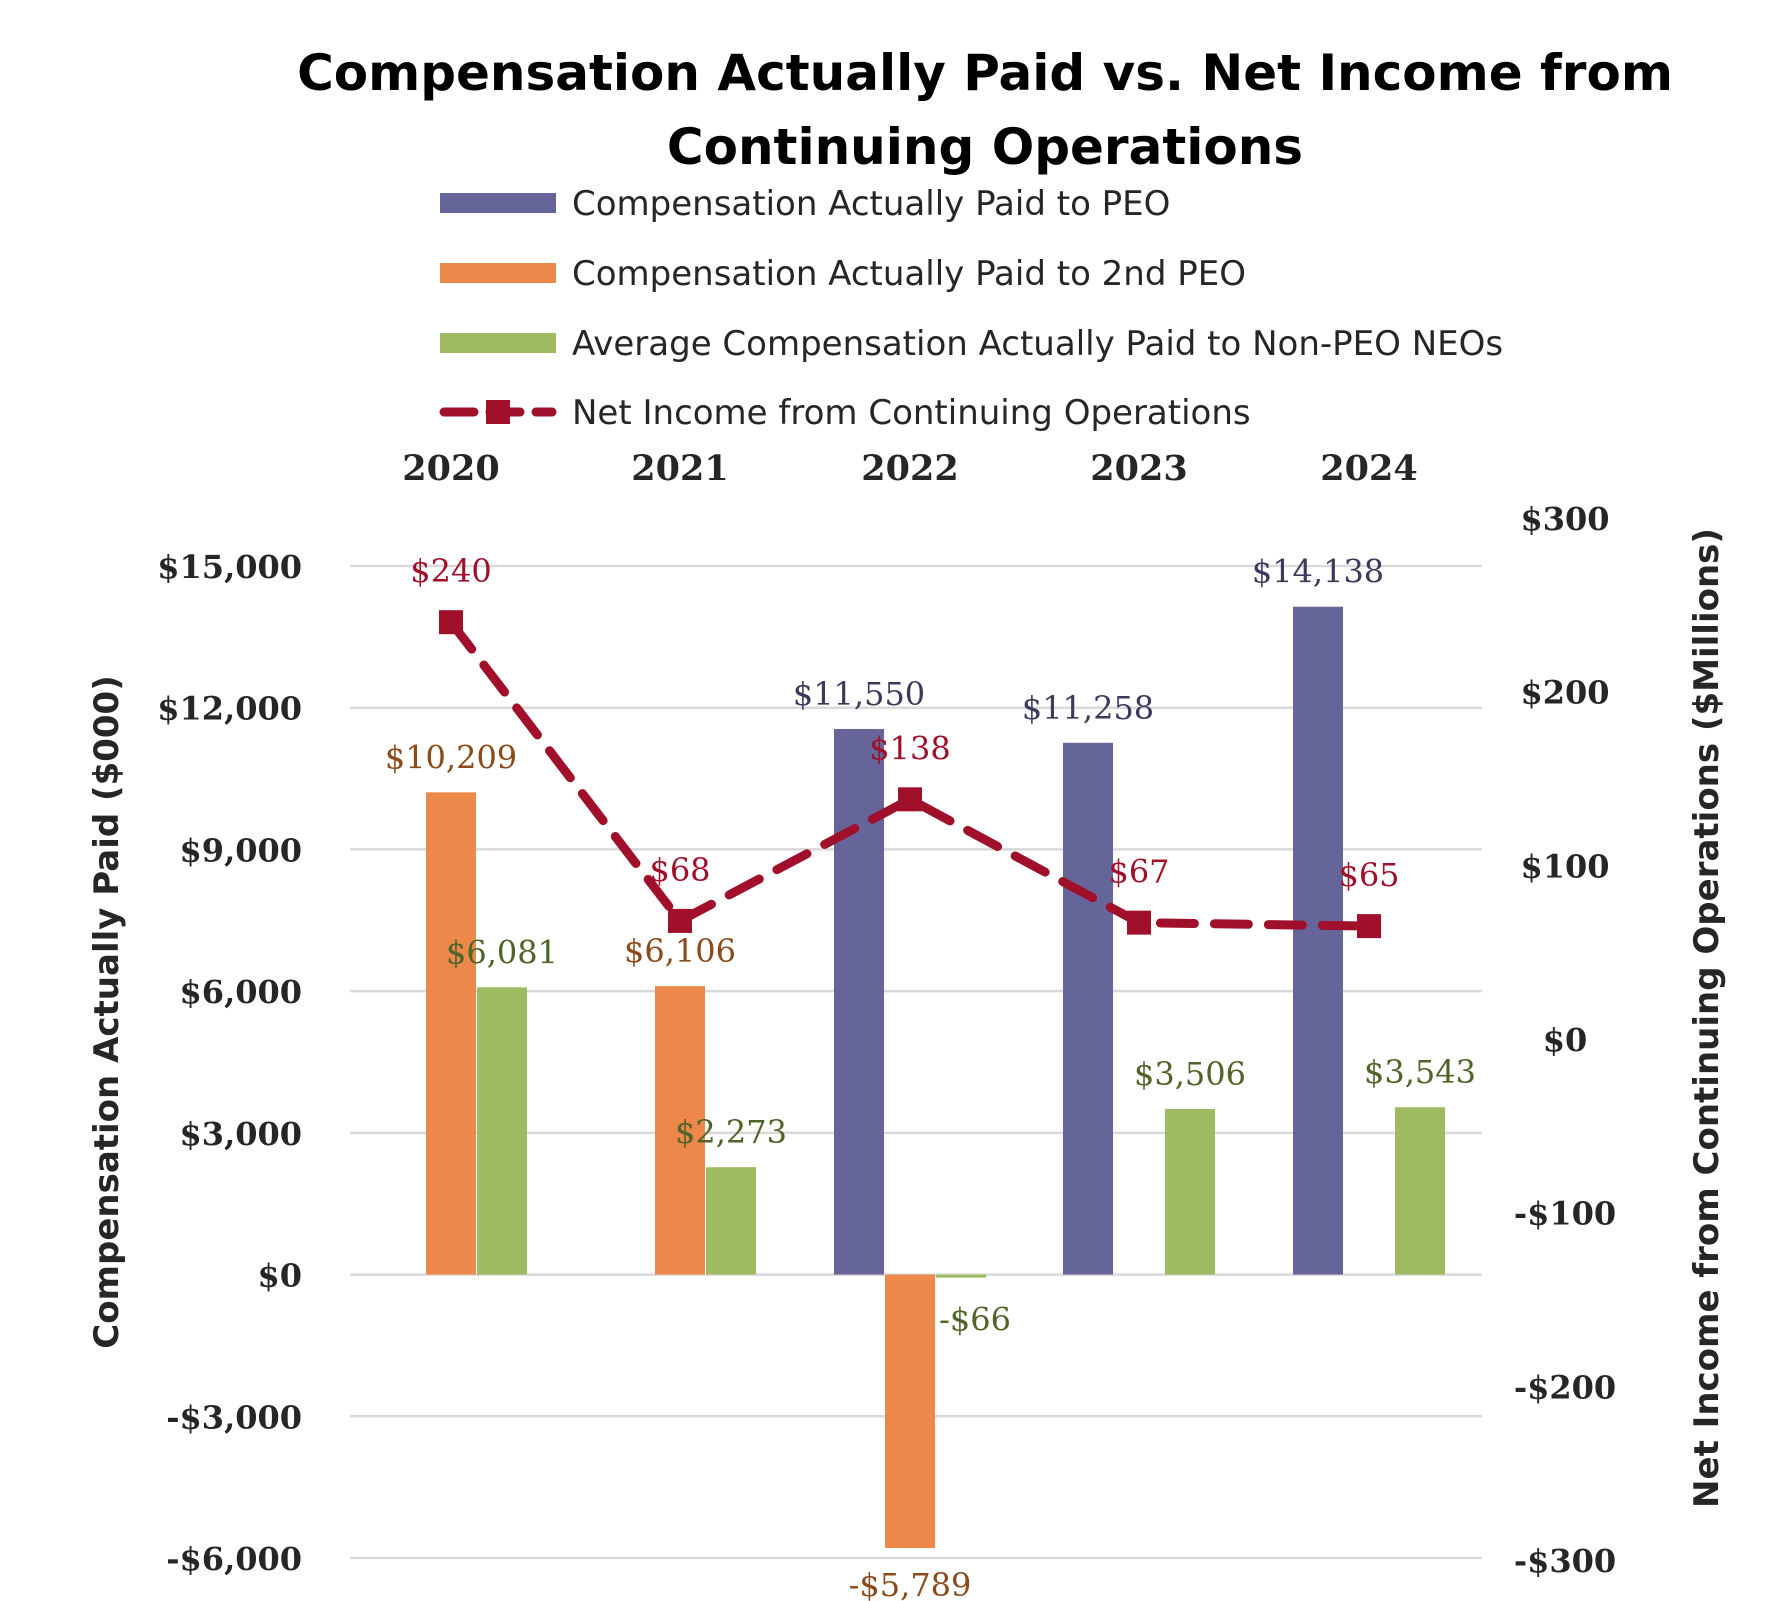 This screenshot has height=1601, width=1767. I want to click on legend-label-compensation-actually-paid-to-peo: Compensation Actually Paid to PEO, so click(871, 204).